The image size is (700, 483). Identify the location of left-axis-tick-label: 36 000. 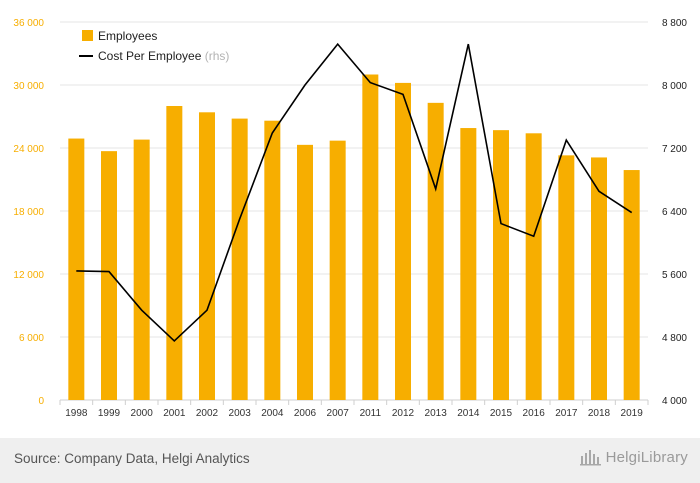
(28, 23).